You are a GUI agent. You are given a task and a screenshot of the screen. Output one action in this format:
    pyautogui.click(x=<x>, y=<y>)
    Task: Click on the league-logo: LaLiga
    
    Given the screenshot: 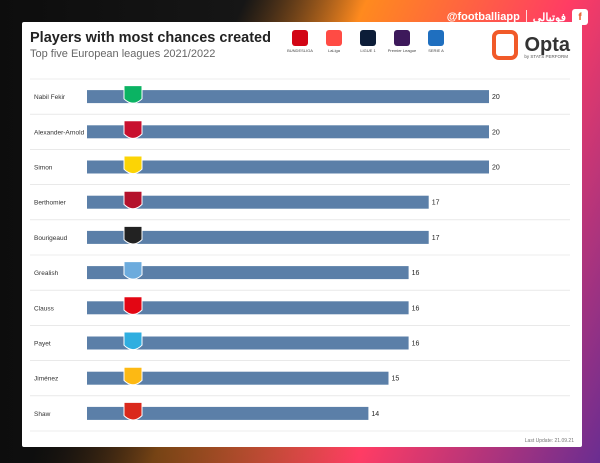 What is the action you would take?
    pyautogui.click(x=334, y=45)
    